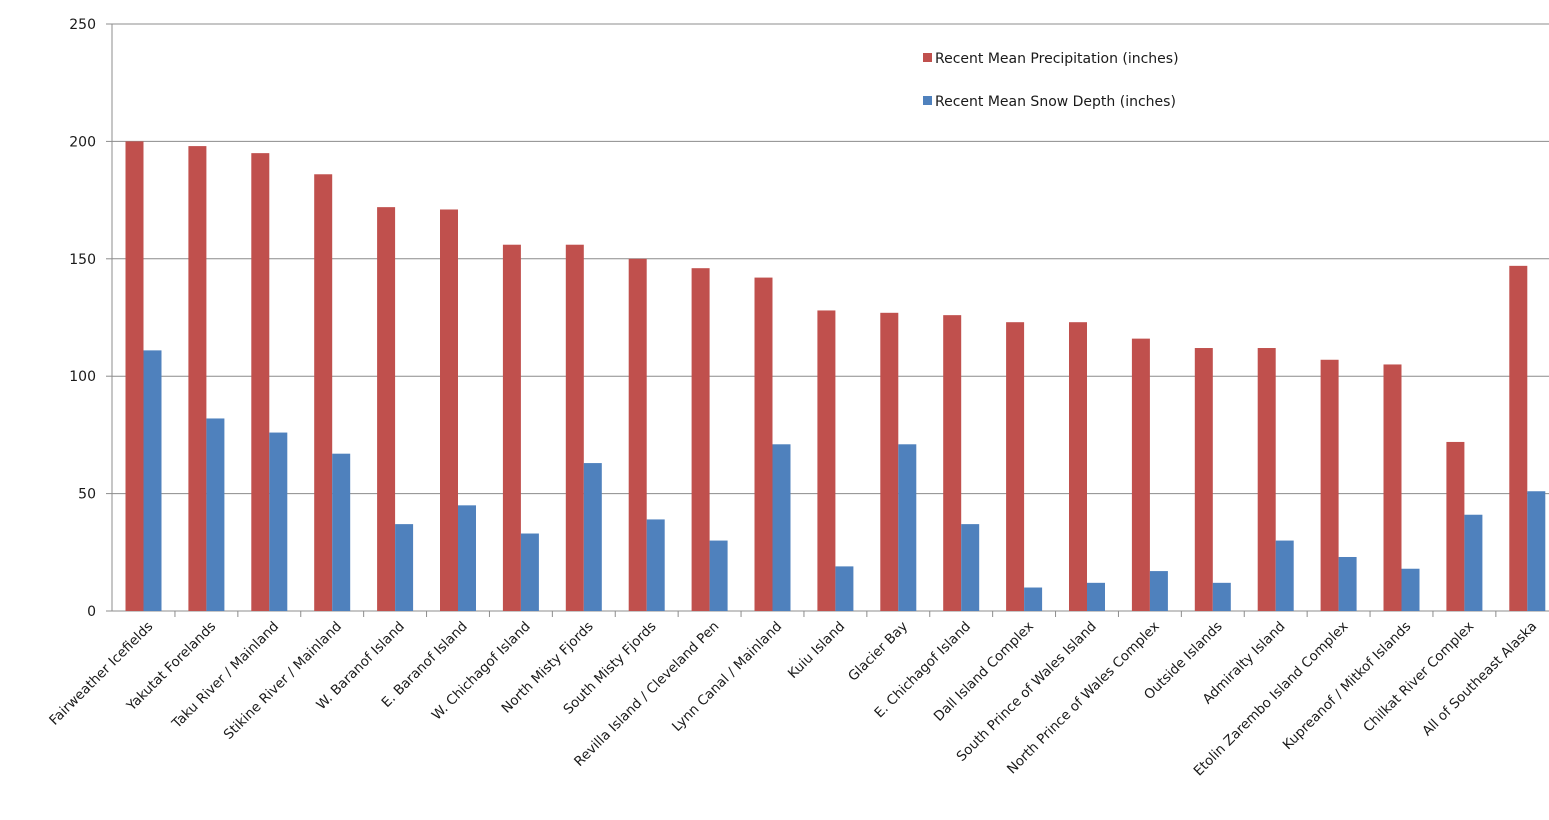 This screenshot has height=820, width=1549. What do you see at coordinates (82, 25) in the screenshot?
I see `y-tick-label: 250` at bounding box center [82, 25].